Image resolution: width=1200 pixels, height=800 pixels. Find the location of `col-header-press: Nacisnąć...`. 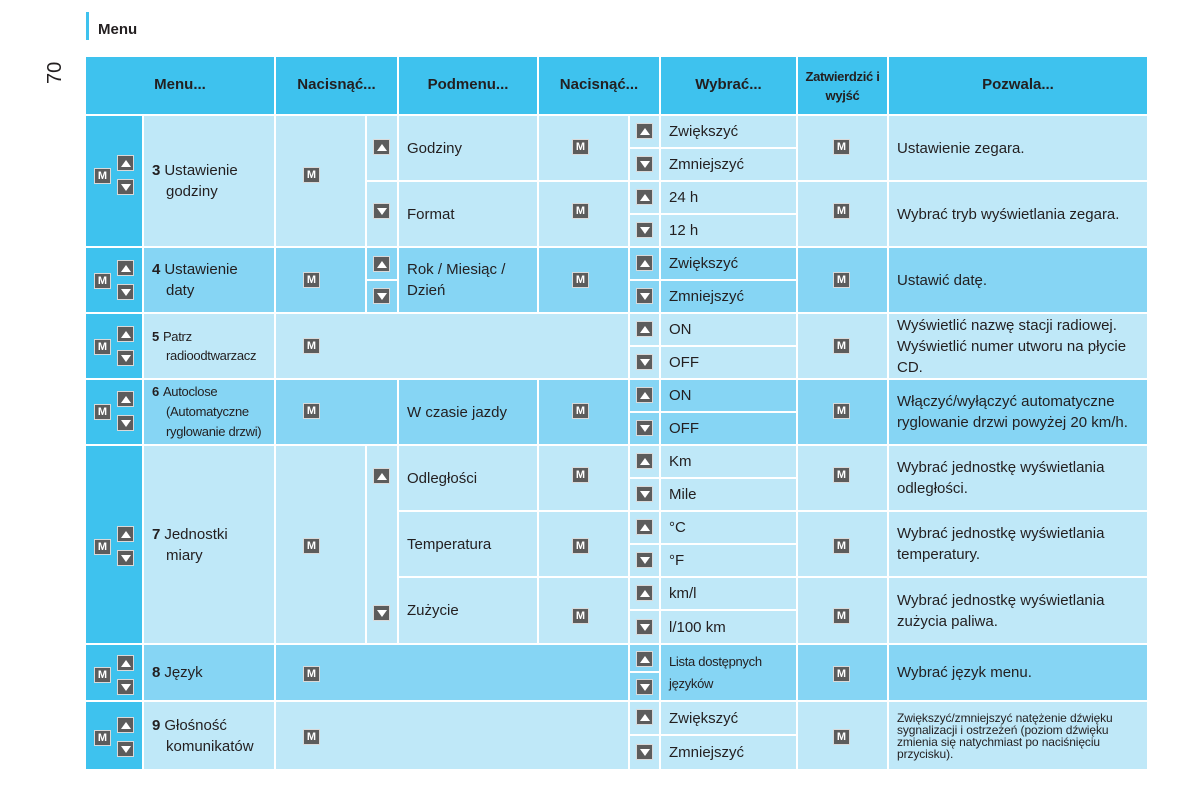

col-header-press: Nacisnąć... is located at coordinates (336, 85).